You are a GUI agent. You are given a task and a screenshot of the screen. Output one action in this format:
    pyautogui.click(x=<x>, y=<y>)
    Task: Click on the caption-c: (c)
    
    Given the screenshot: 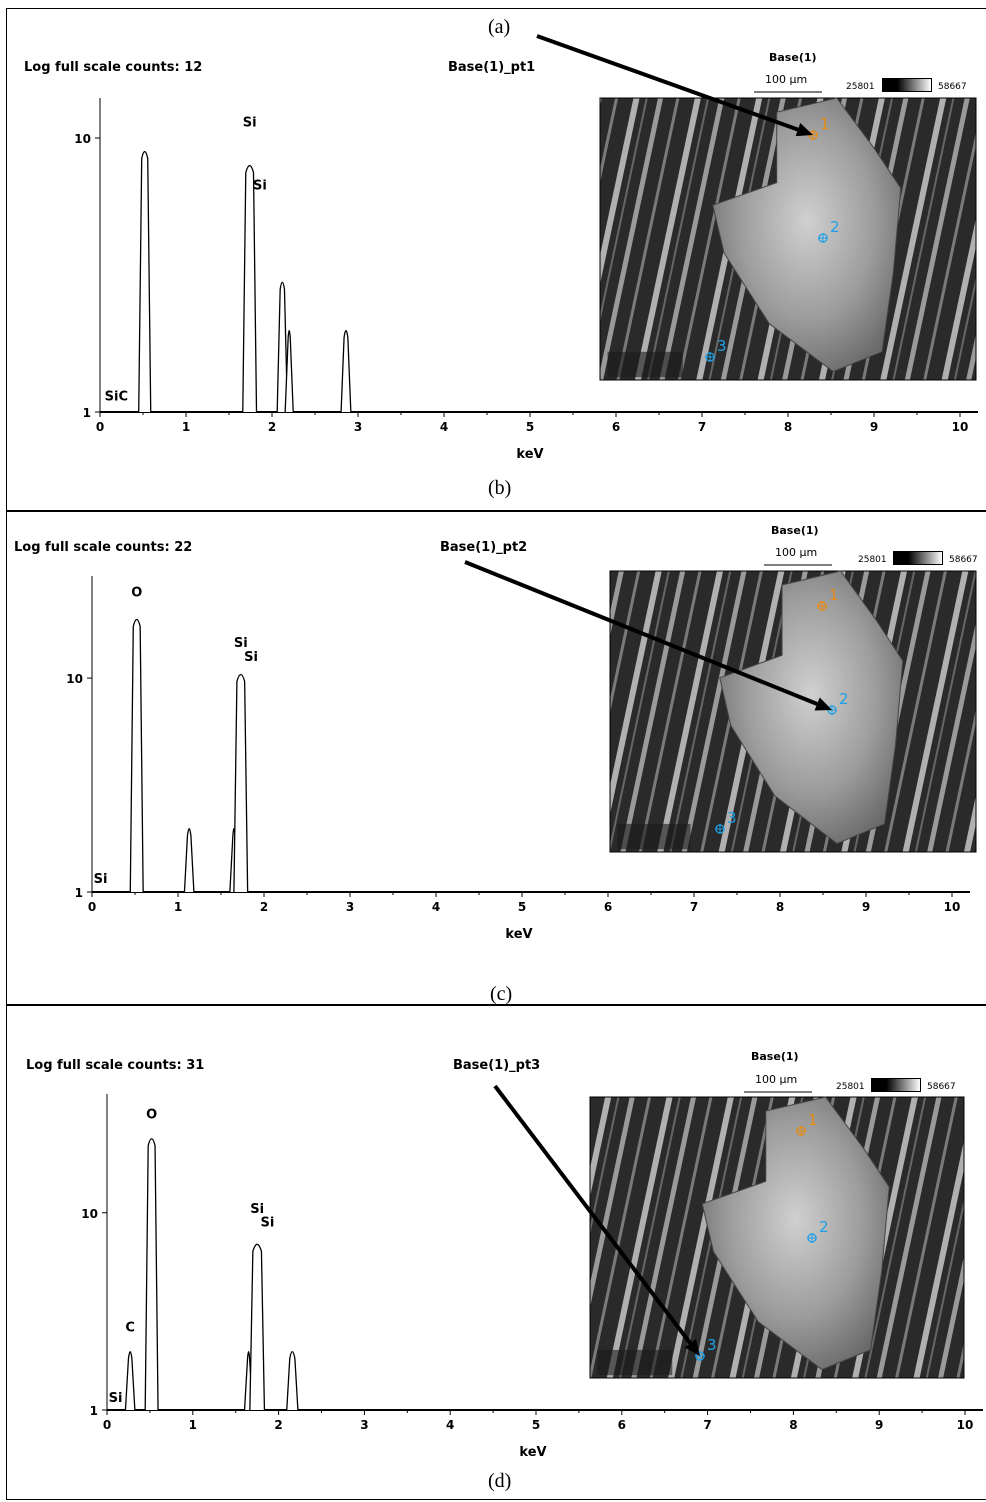 What is the action you would take?
    pyautogui.click(x=501, y=994)
    